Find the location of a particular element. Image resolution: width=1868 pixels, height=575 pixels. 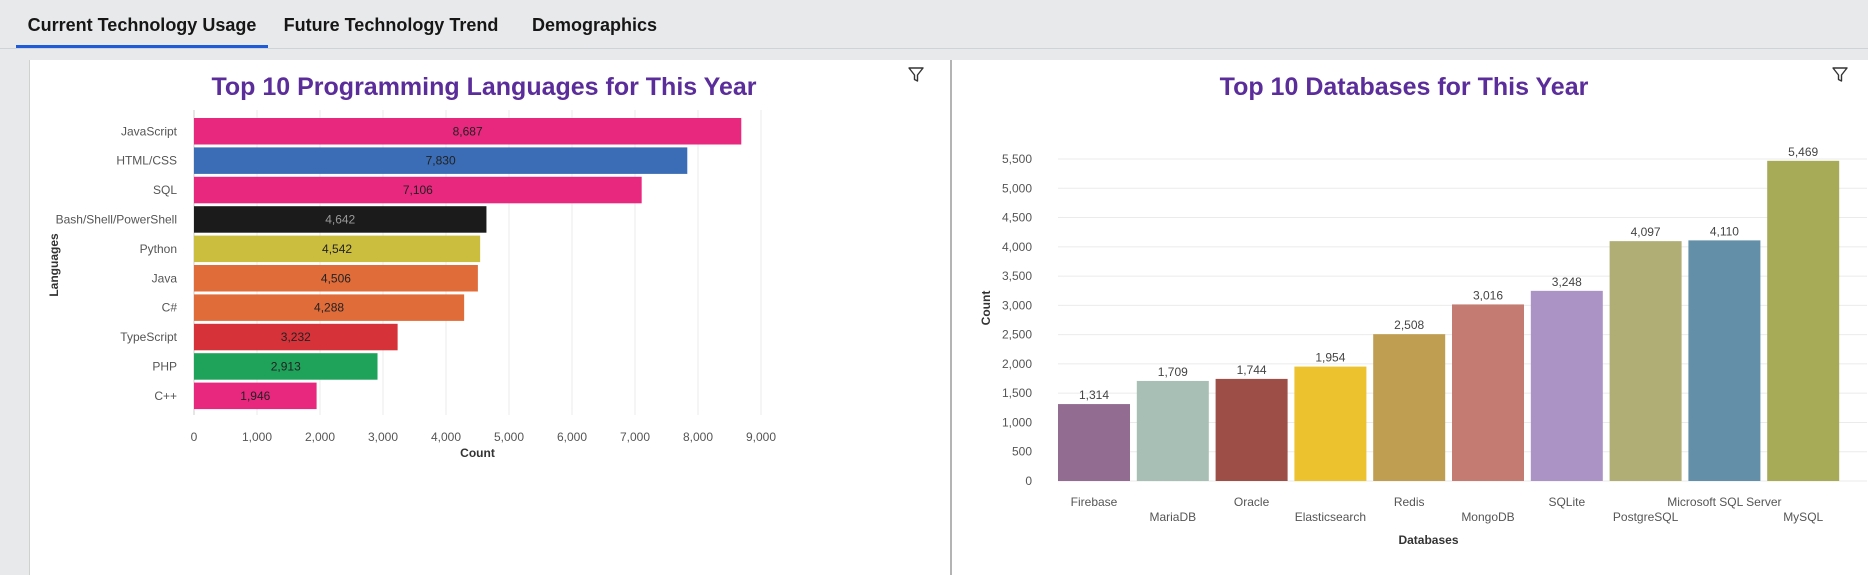

bar-mysql is located at coordinates (1803, 320).